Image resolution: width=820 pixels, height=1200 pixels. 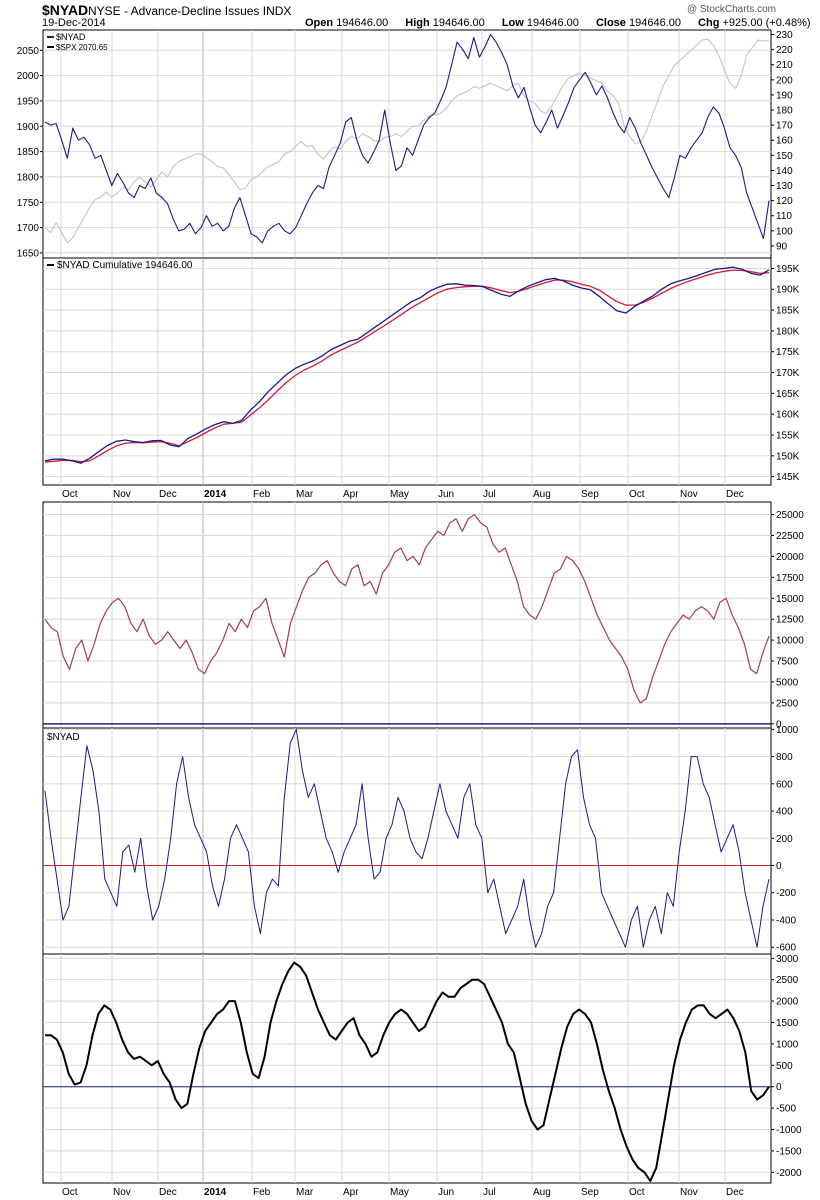 I want to click on price-panel-rtick-label-10: 190, so click(x=784, y=95).